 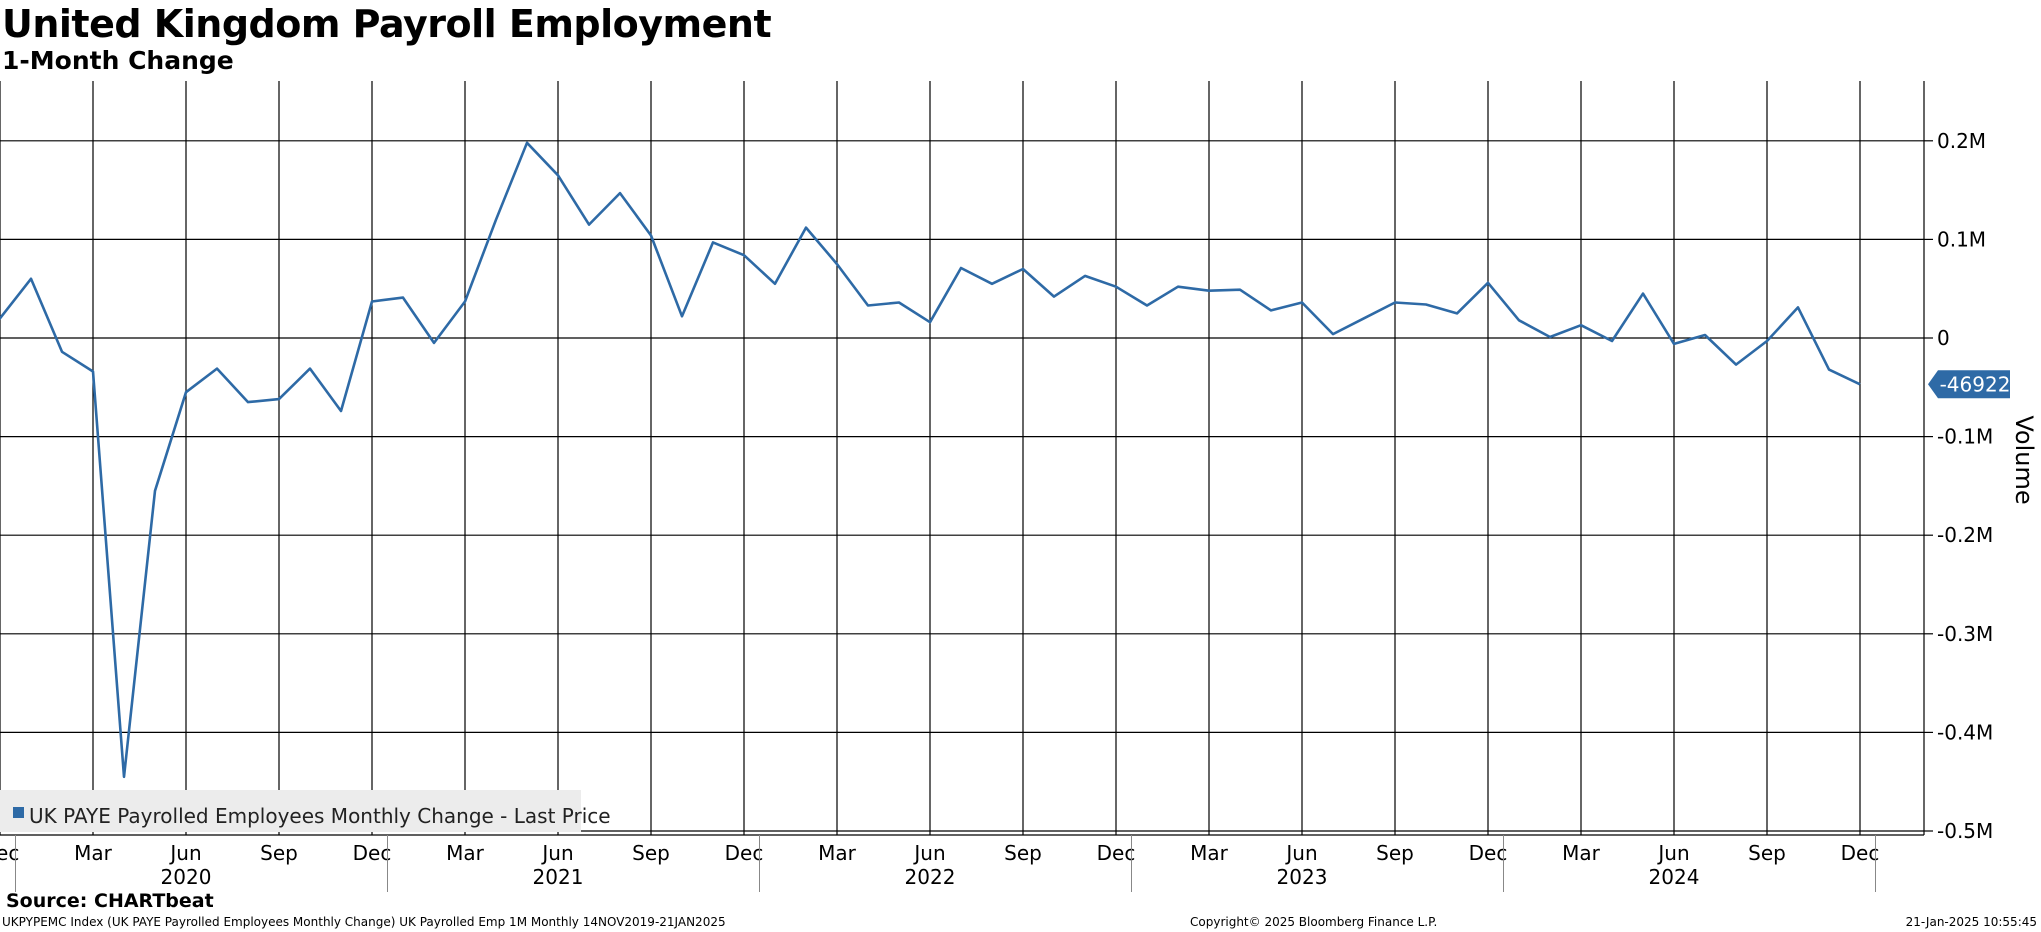 What do you see at coordinates (930, 877) in the screenshot?
I see `x-year-label: 2022` at bounding box center [930, 877].